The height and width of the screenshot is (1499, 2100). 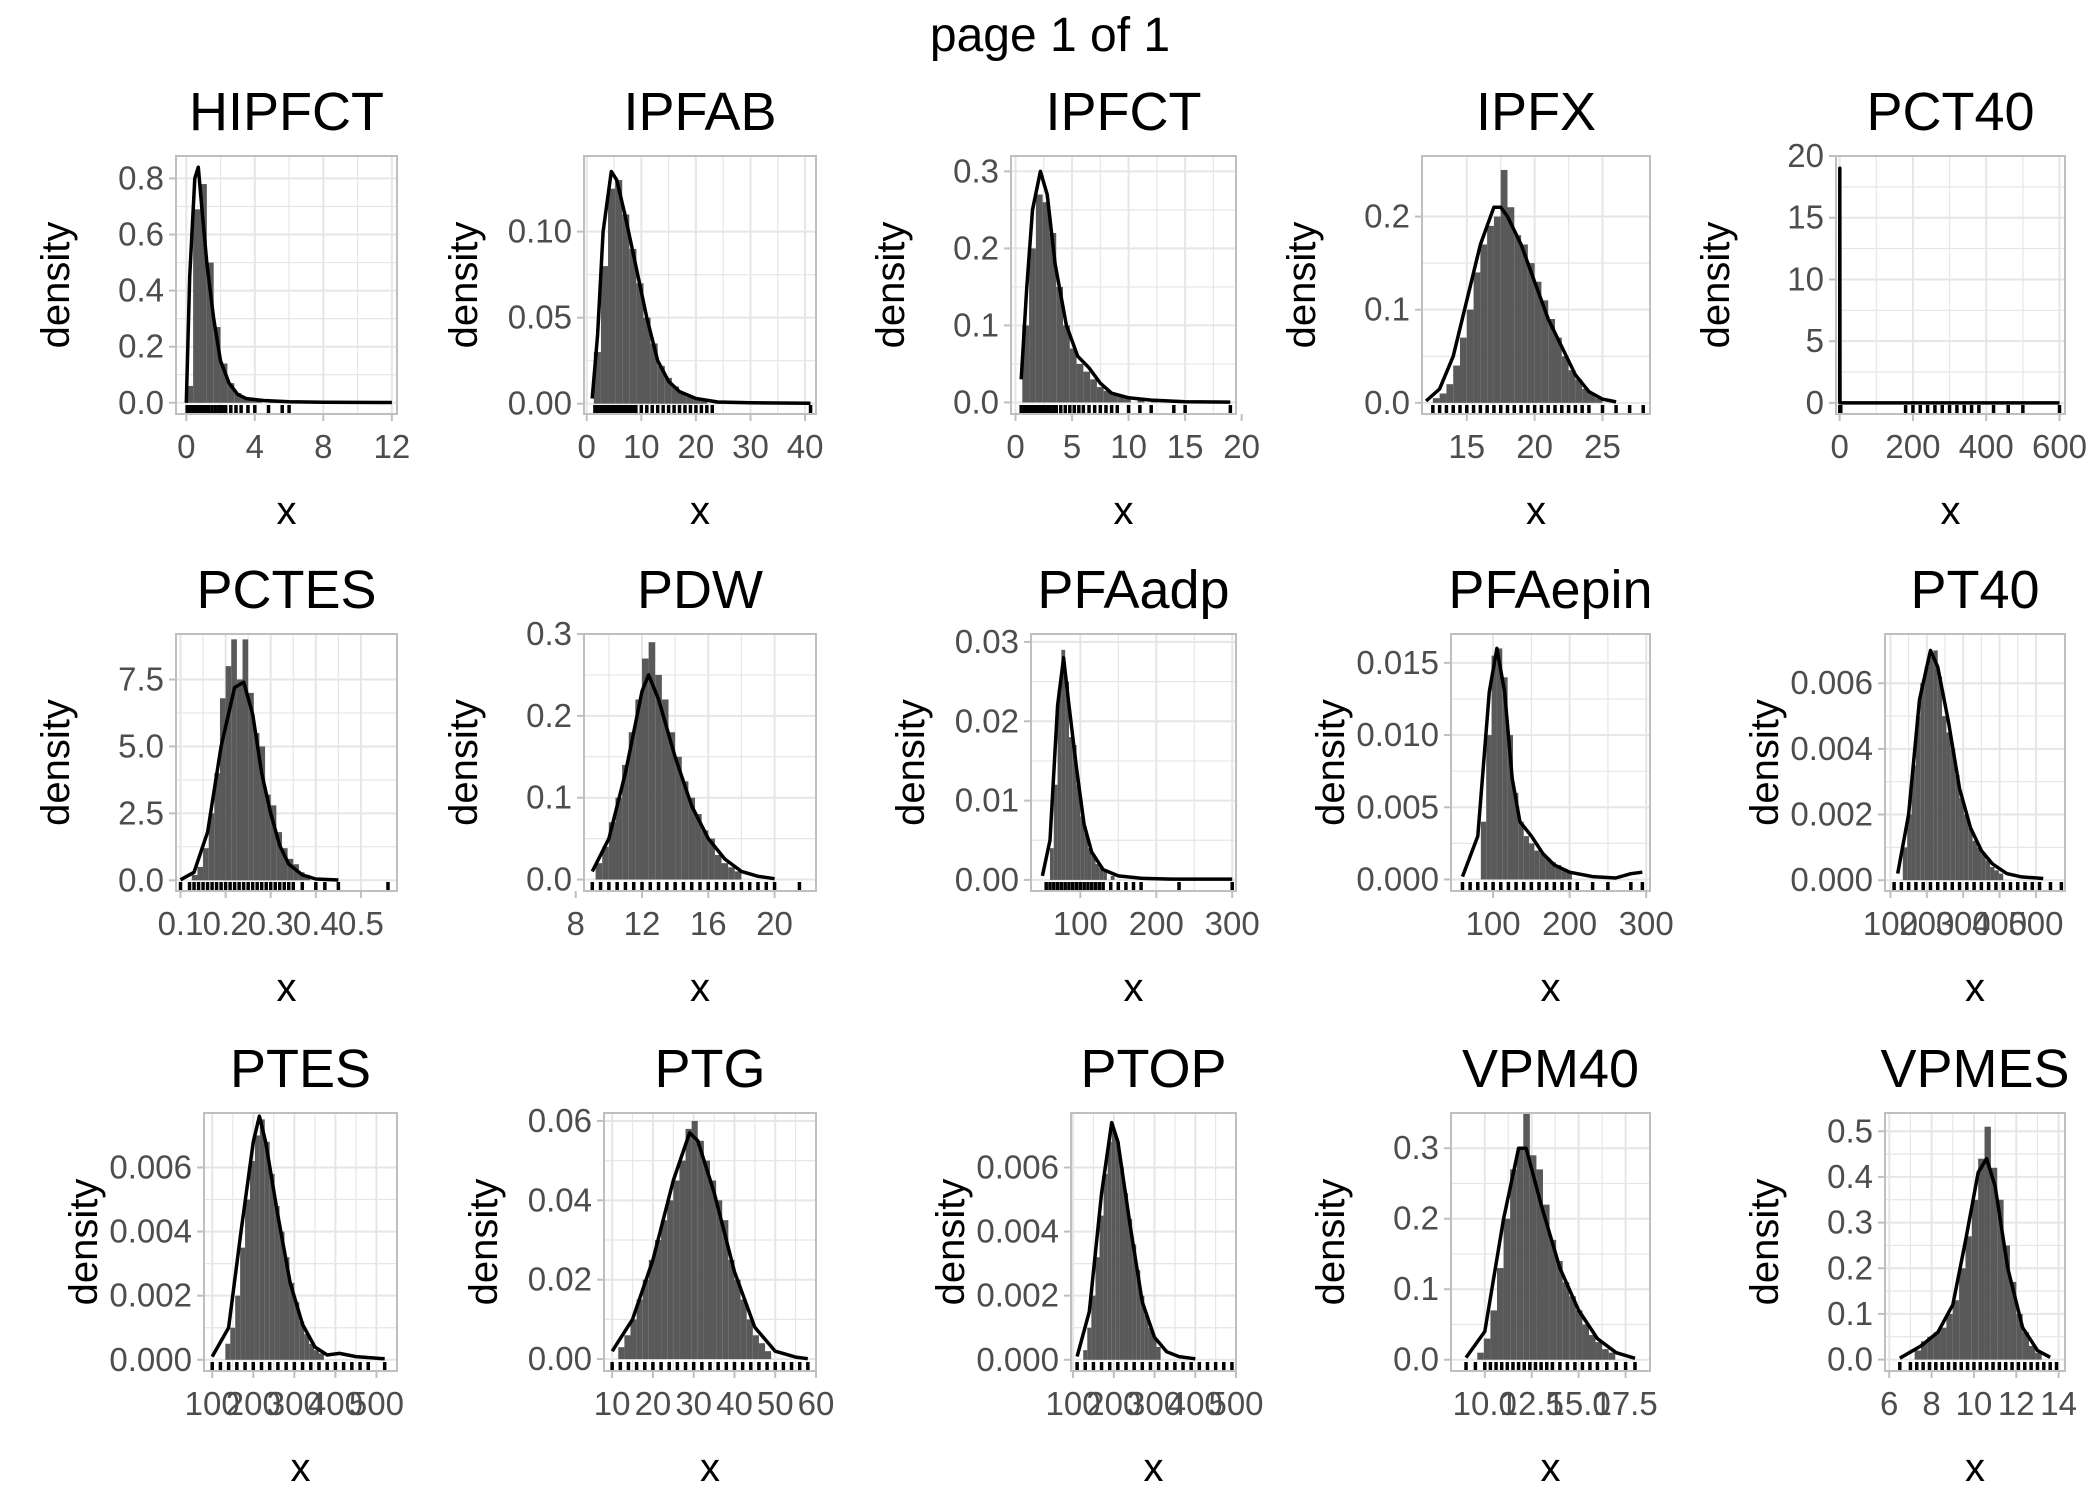 What do you see at coordinates (734, 1403) in the screenshot?
I see `x-tick-label: 40` at bounding box center [734, 1403].